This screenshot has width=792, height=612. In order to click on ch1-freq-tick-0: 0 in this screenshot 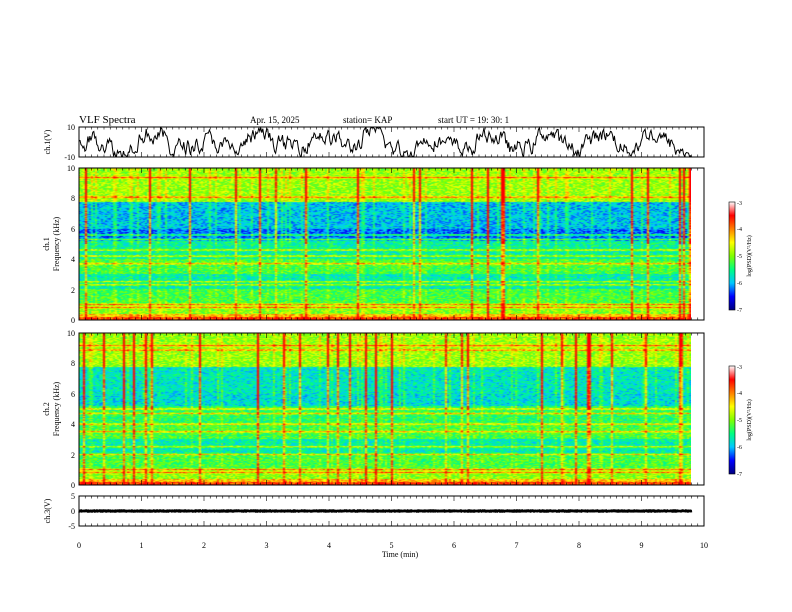, I will do `click(73, 320)`.